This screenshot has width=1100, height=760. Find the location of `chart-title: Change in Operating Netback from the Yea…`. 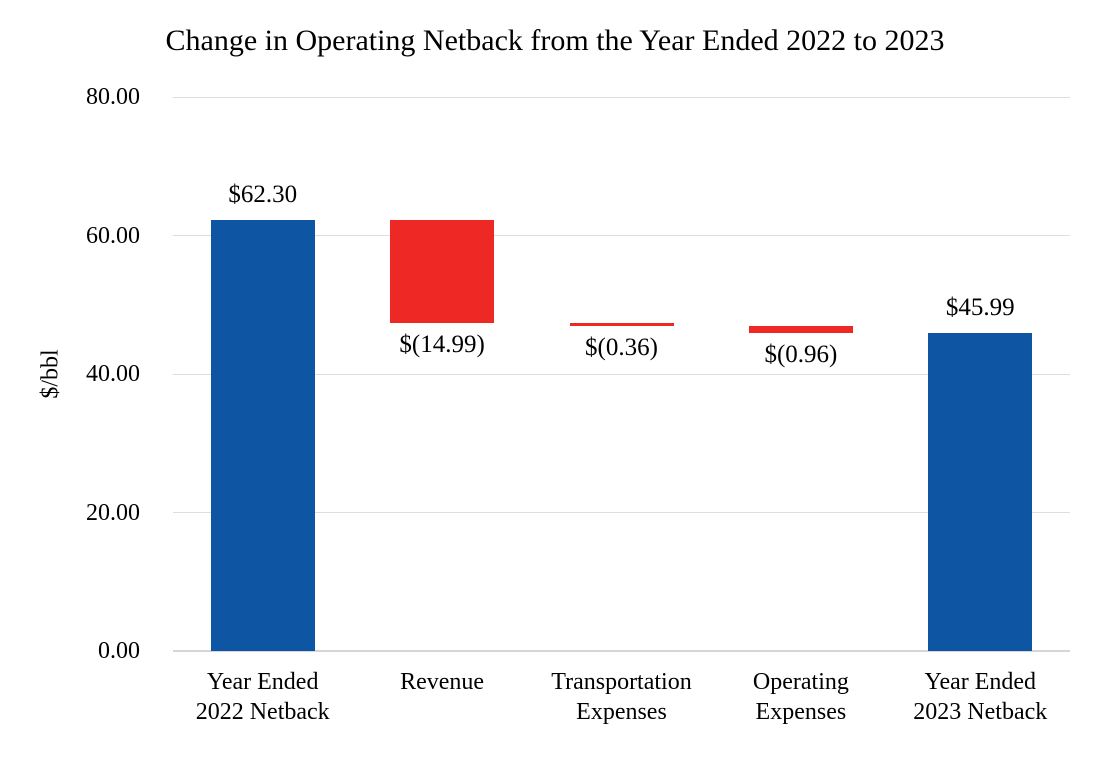

chart-title: Change in Operating Netback from the Yea… is located at coordinates (555, 40).